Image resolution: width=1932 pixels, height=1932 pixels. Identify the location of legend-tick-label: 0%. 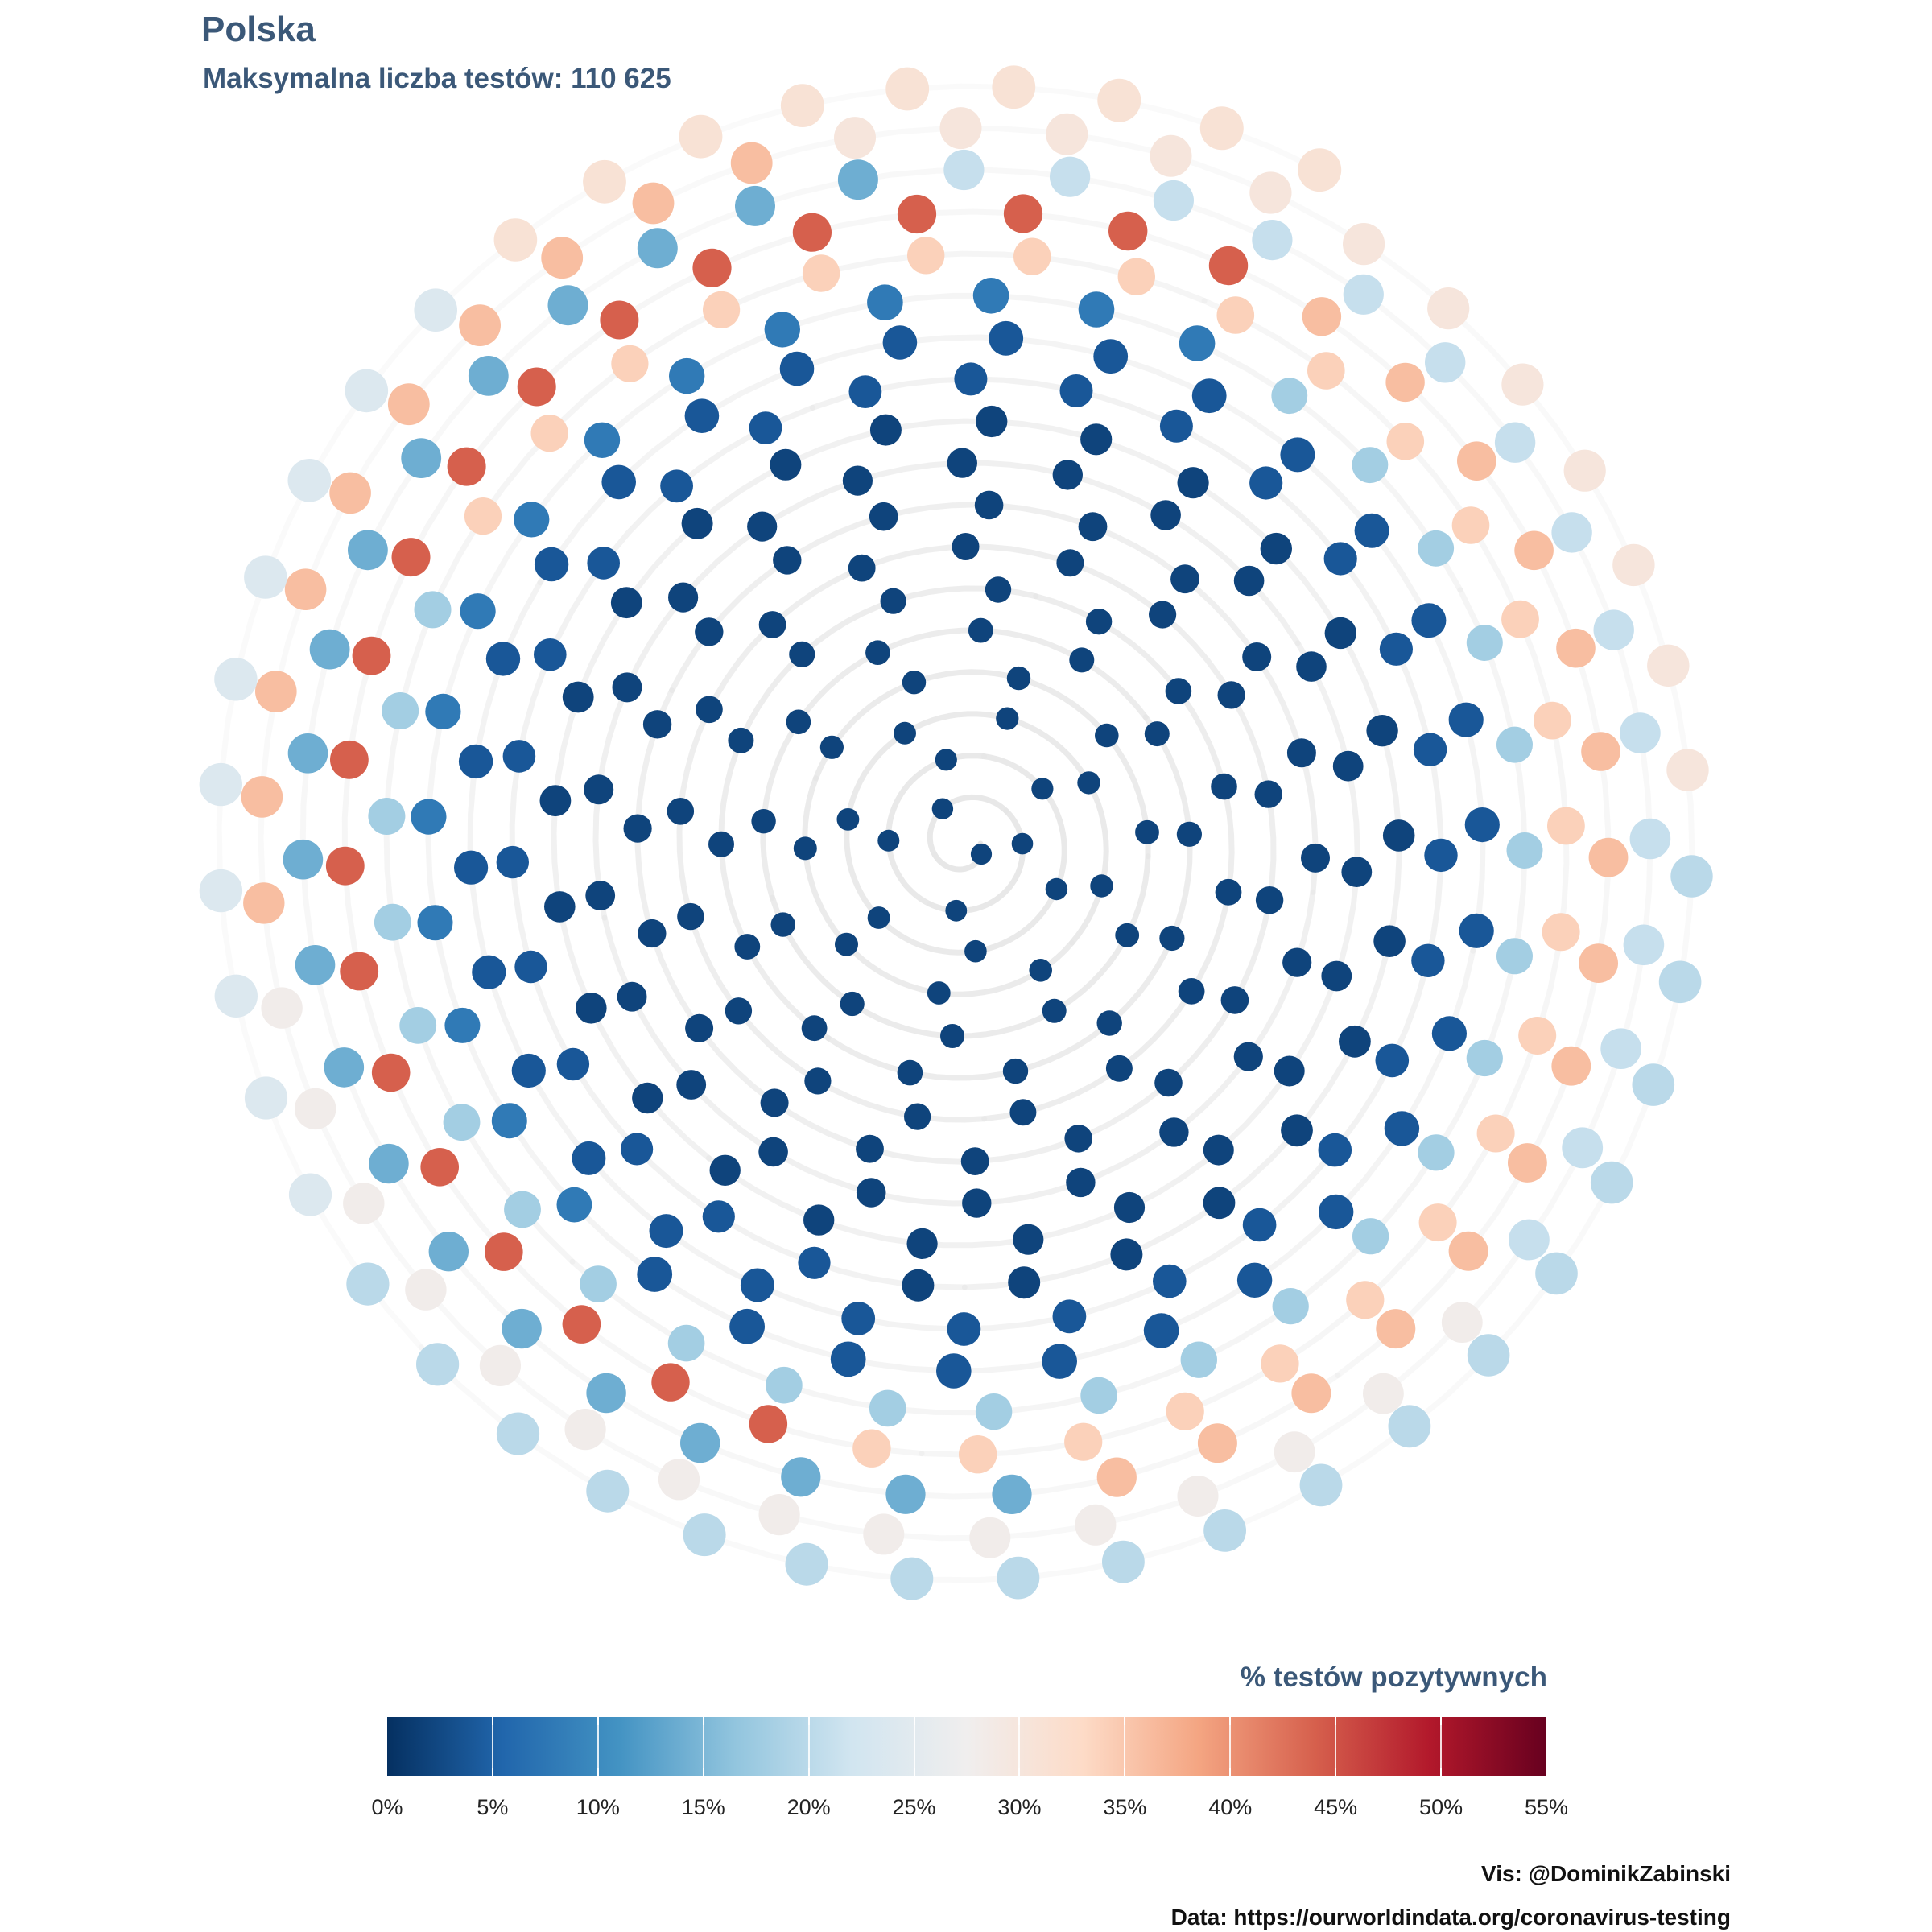
(387, 1807).